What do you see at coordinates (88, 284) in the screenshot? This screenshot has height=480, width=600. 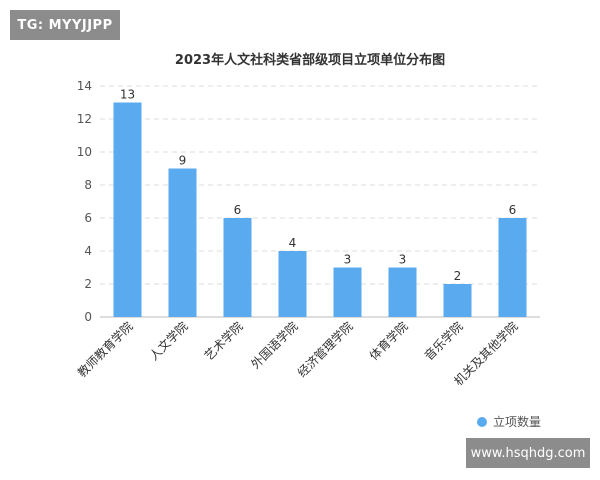 I see `y-tick-label: 2` at bounding box center [88, 284].